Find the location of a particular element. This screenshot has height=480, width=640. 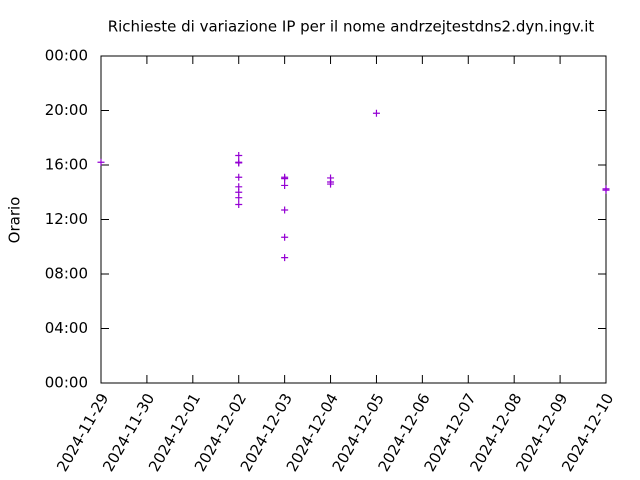

y-tick-label: 08:00 is located at coordinates (66, 274).